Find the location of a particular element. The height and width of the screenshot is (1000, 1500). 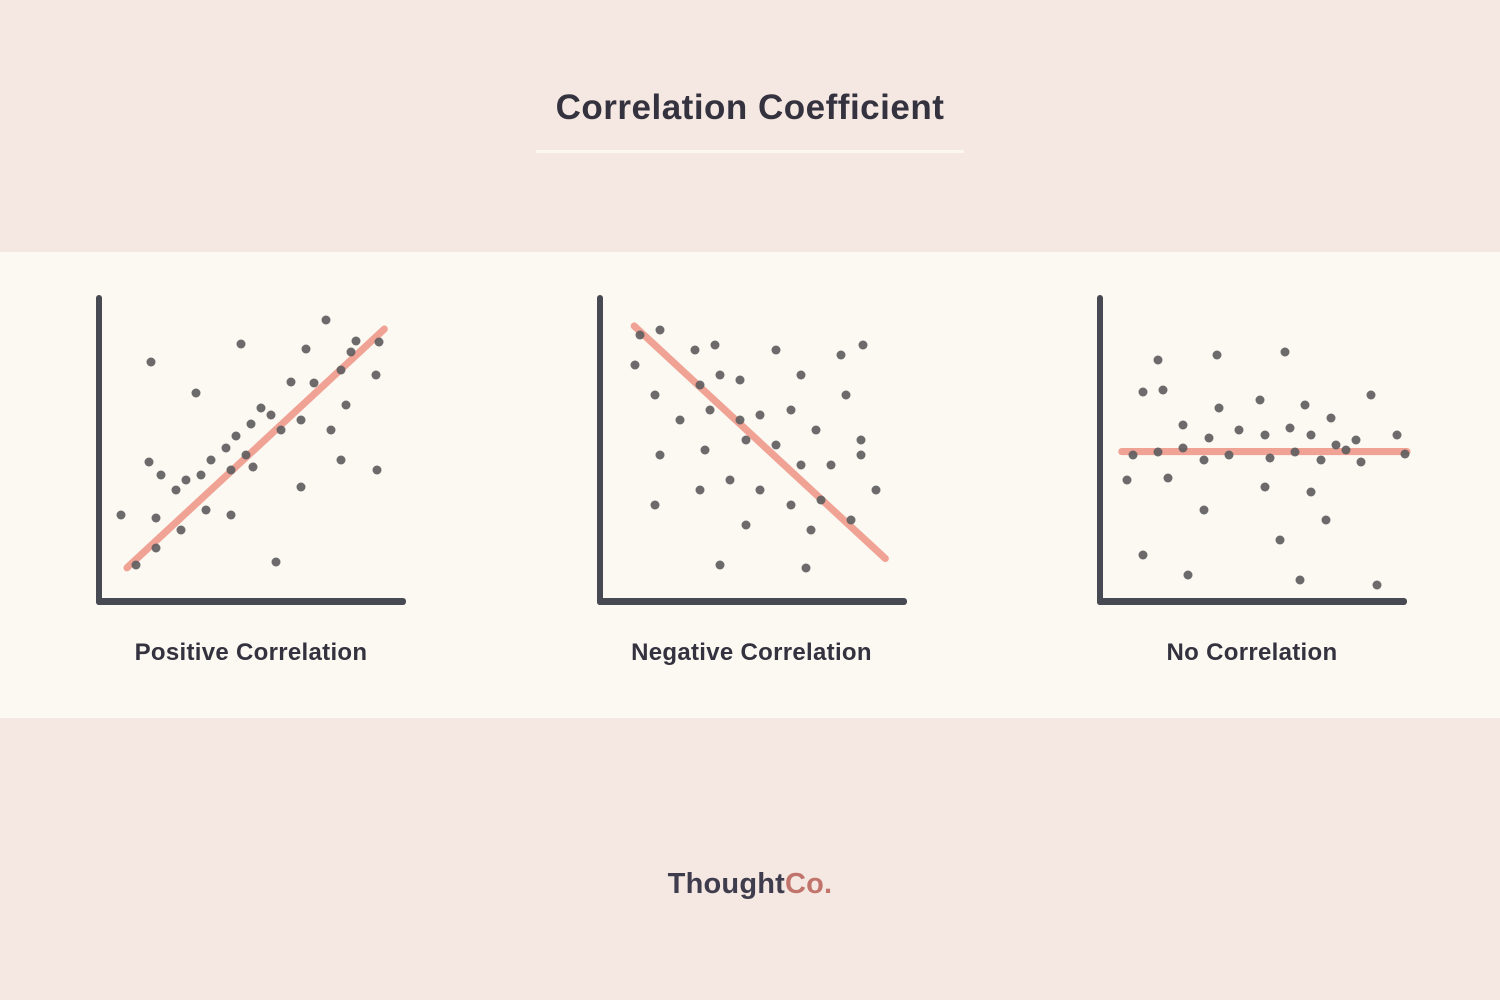

chart-label-positive: Positive Correlation is located at coordinates (251, 652).